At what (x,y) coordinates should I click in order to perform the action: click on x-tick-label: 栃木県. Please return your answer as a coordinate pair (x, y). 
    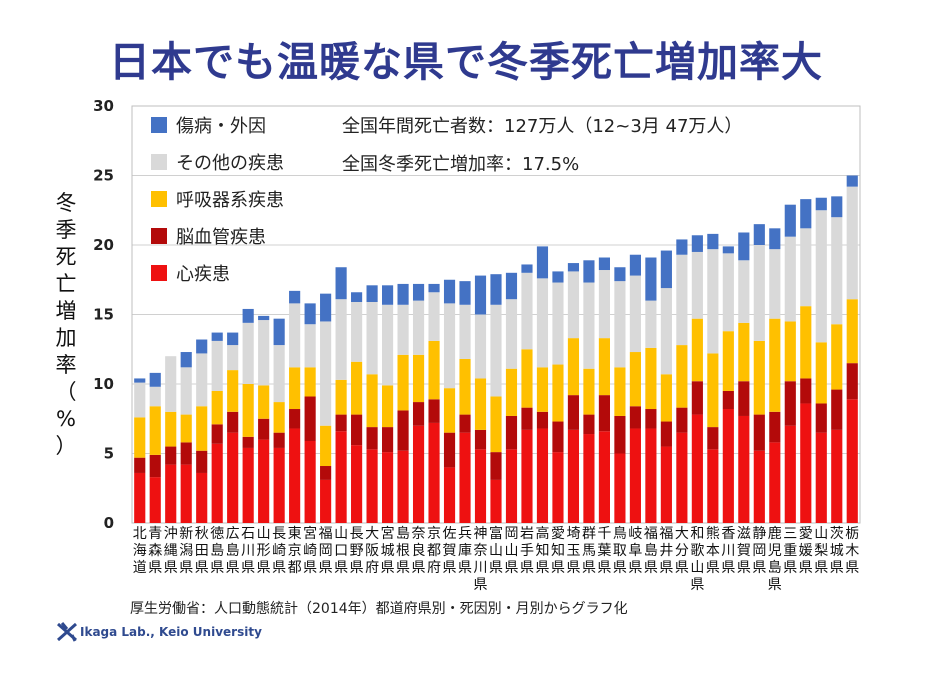
    Looking at the image, I should click on (852, 551).